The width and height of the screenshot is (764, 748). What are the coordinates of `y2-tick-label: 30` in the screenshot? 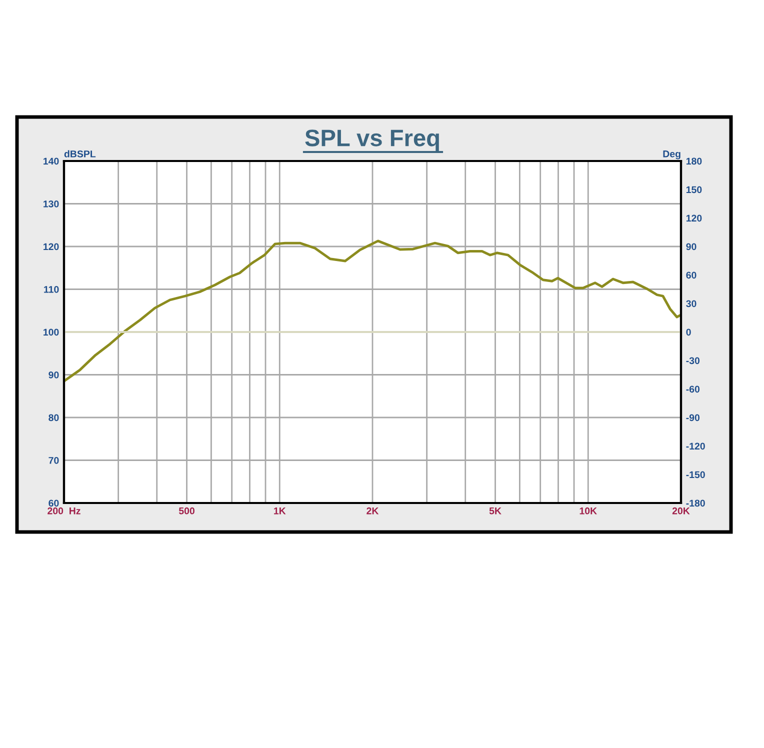 It's located at (691, 304).